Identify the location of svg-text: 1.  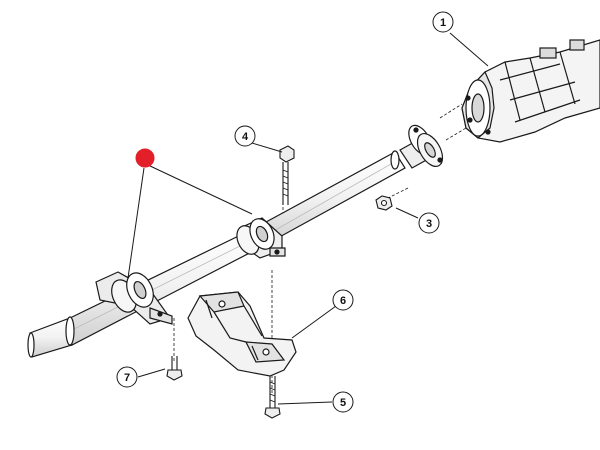
(443, 23).